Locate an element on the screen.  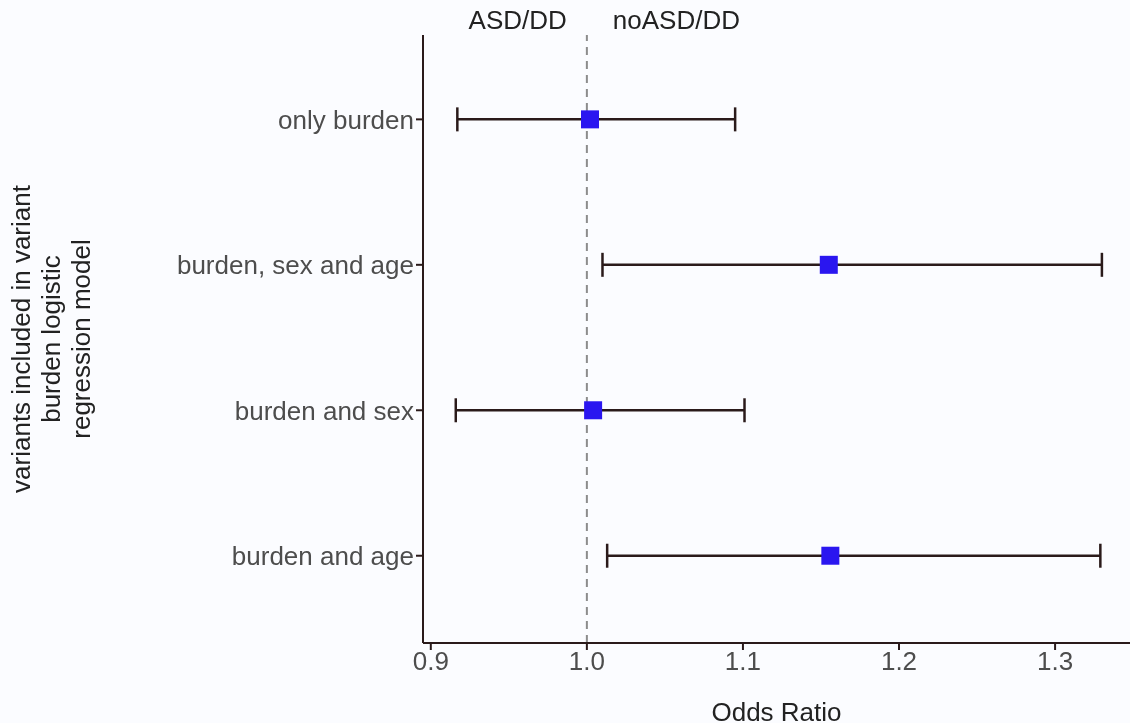
x-tick-label: 1.0 is located at coordinates (586, 661).